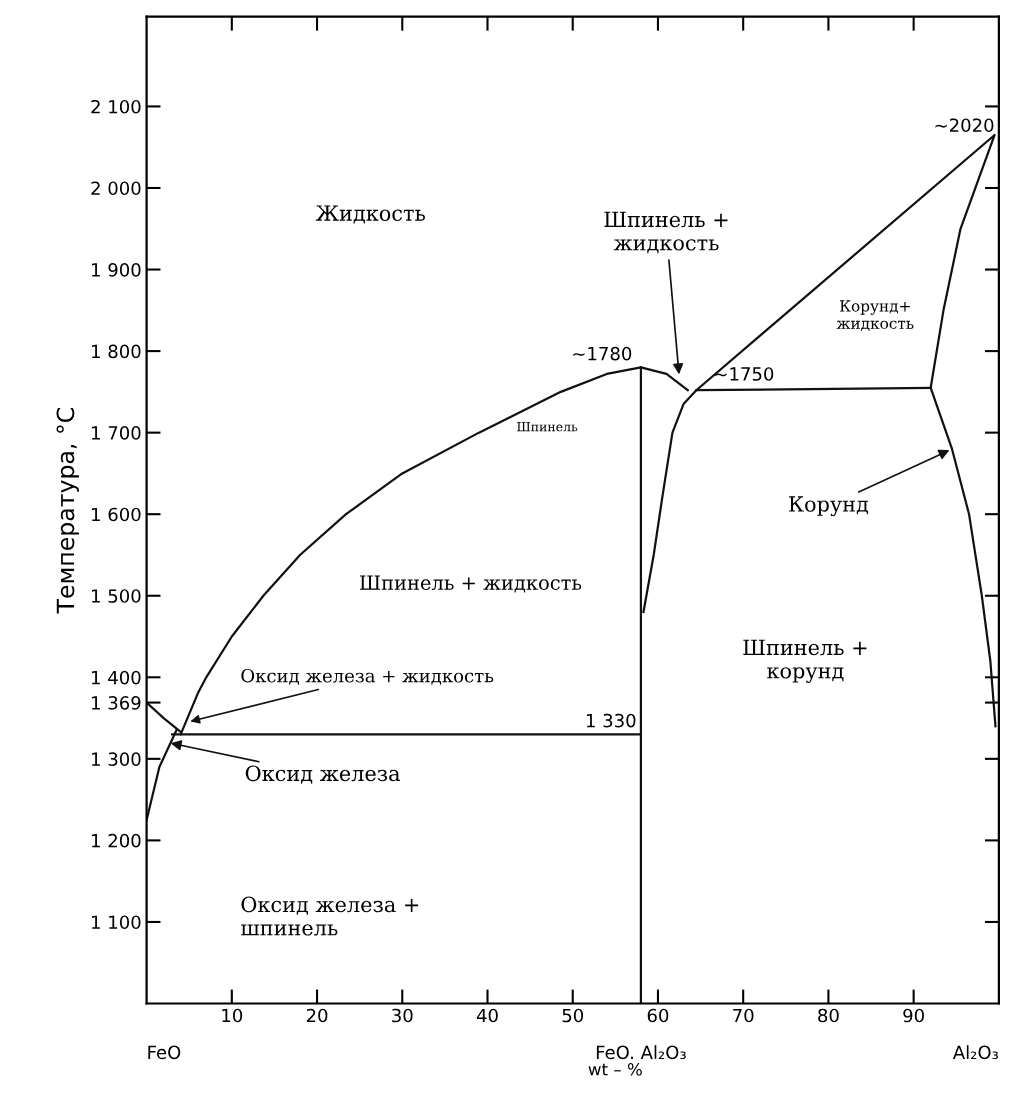  I want to click on annotation: ~1780, so click(602, 353).